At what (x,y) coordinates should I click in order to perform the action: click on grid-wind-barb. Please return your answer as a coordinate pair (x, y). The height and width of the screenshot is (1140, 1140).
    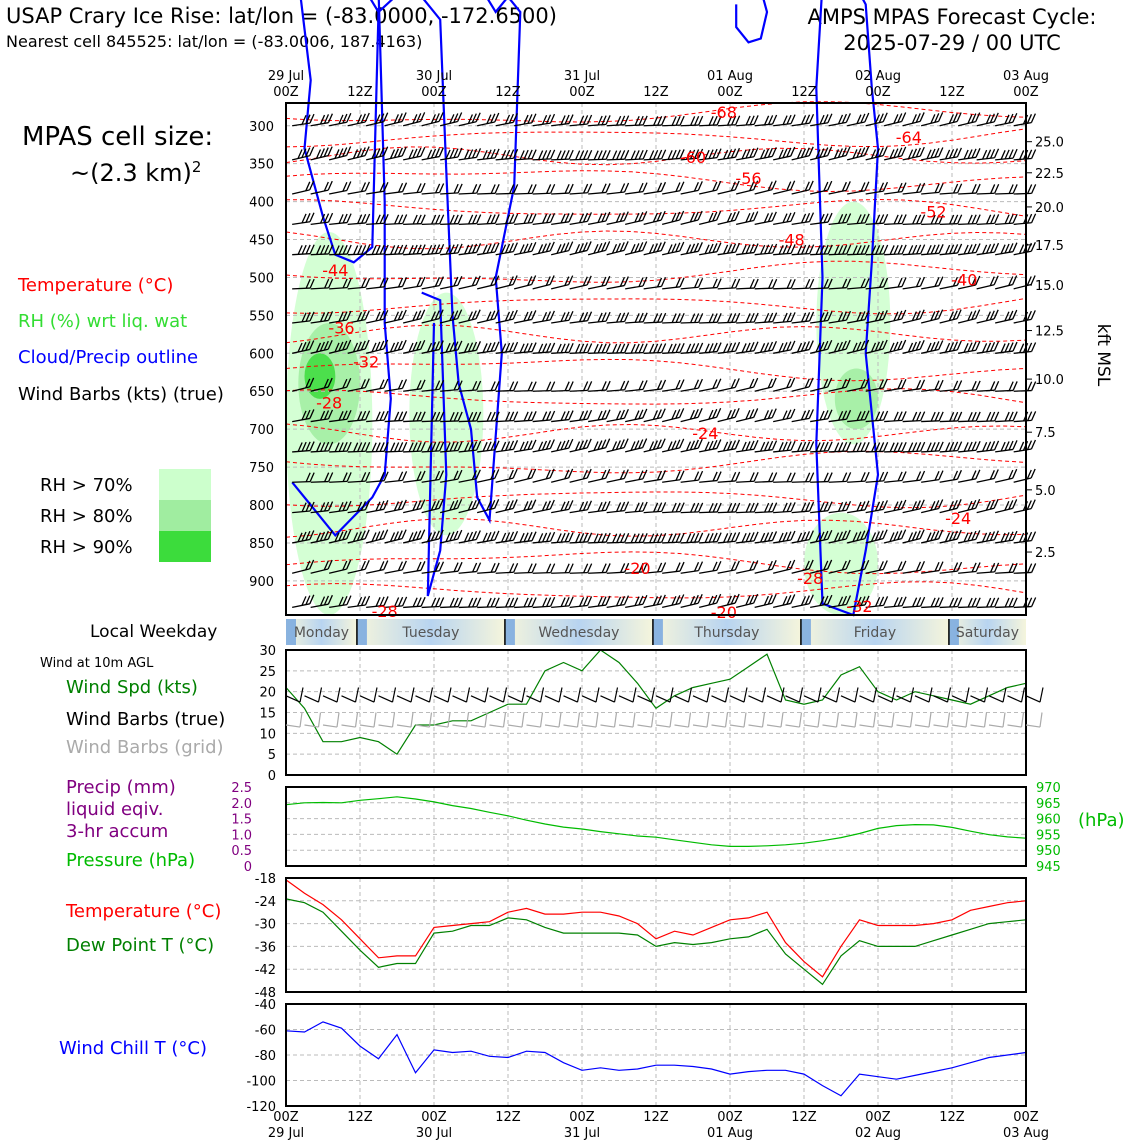
    Looking at the image, I should click on (1014, 726).